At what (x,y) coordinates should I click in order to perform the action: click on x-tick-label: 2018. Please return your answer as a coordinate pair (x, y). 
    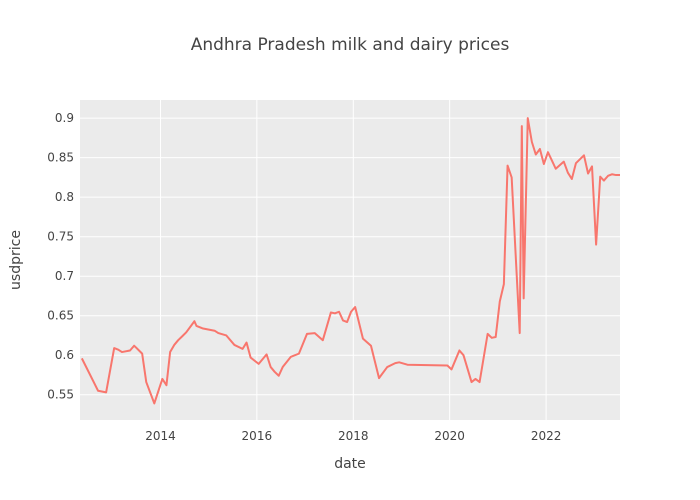
    Looking at the image, I should click on (353, 436).